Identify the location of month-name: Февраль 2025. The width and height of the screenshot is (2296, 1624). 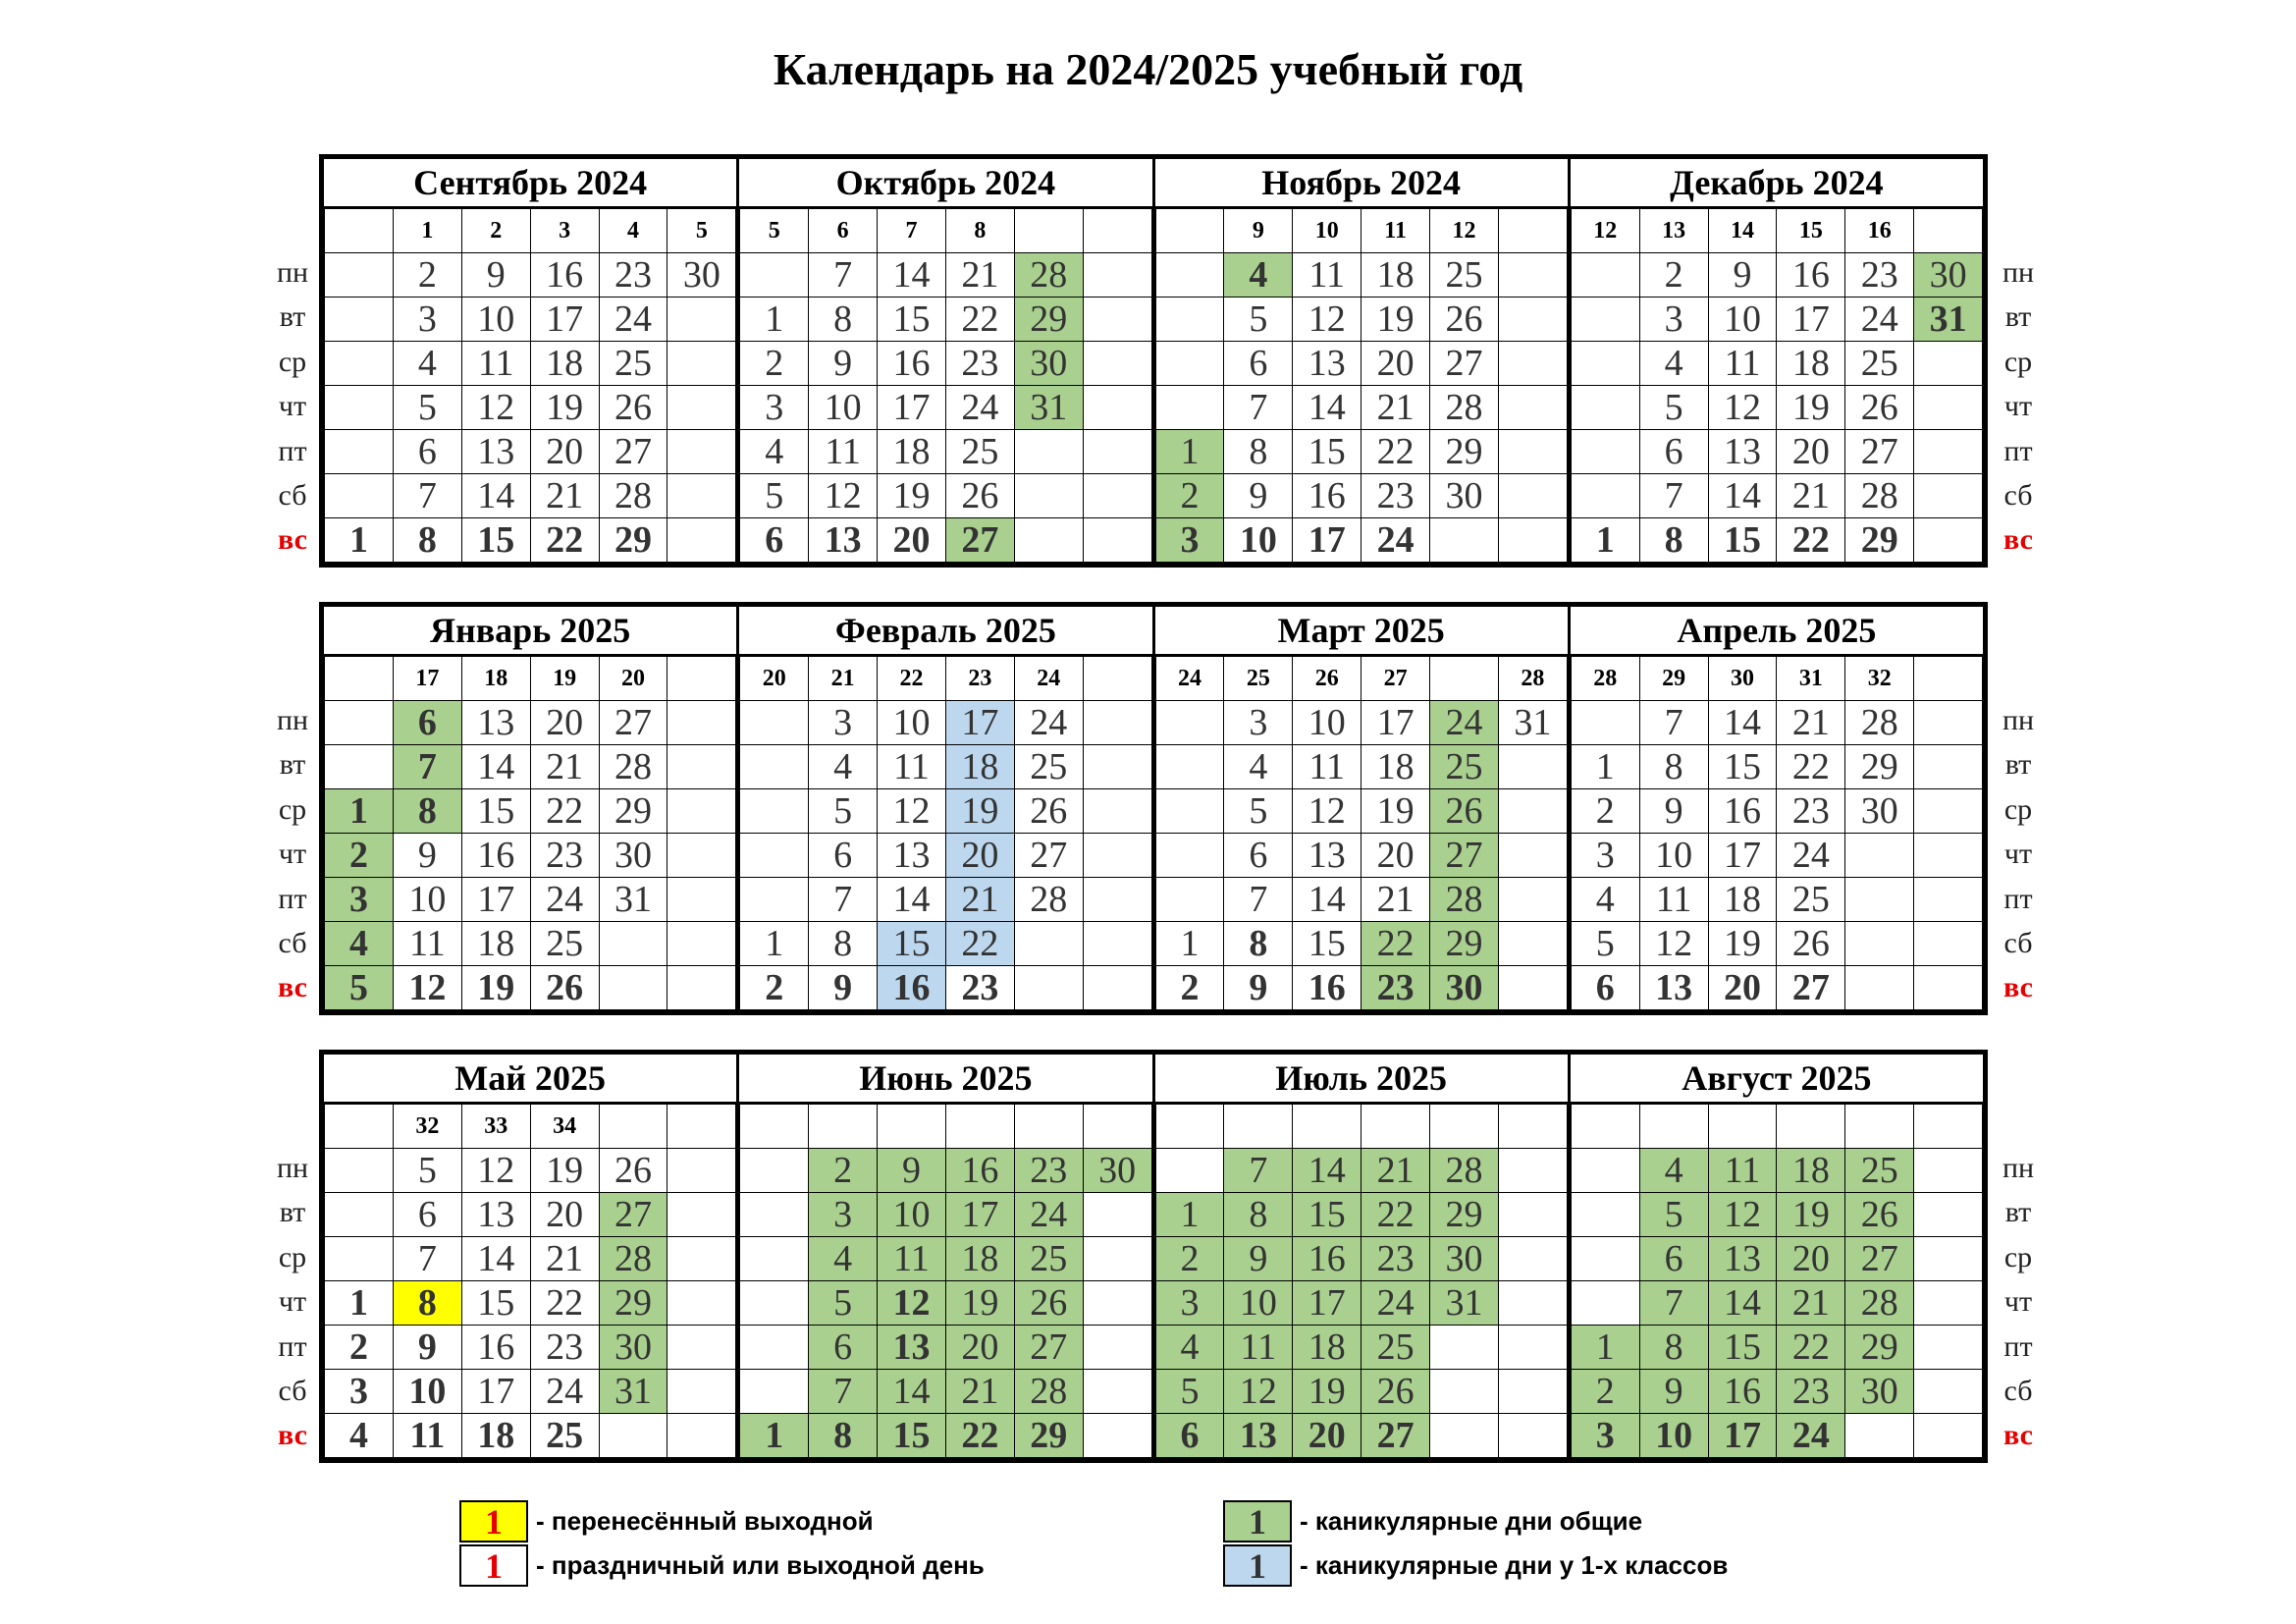
(945, 631).